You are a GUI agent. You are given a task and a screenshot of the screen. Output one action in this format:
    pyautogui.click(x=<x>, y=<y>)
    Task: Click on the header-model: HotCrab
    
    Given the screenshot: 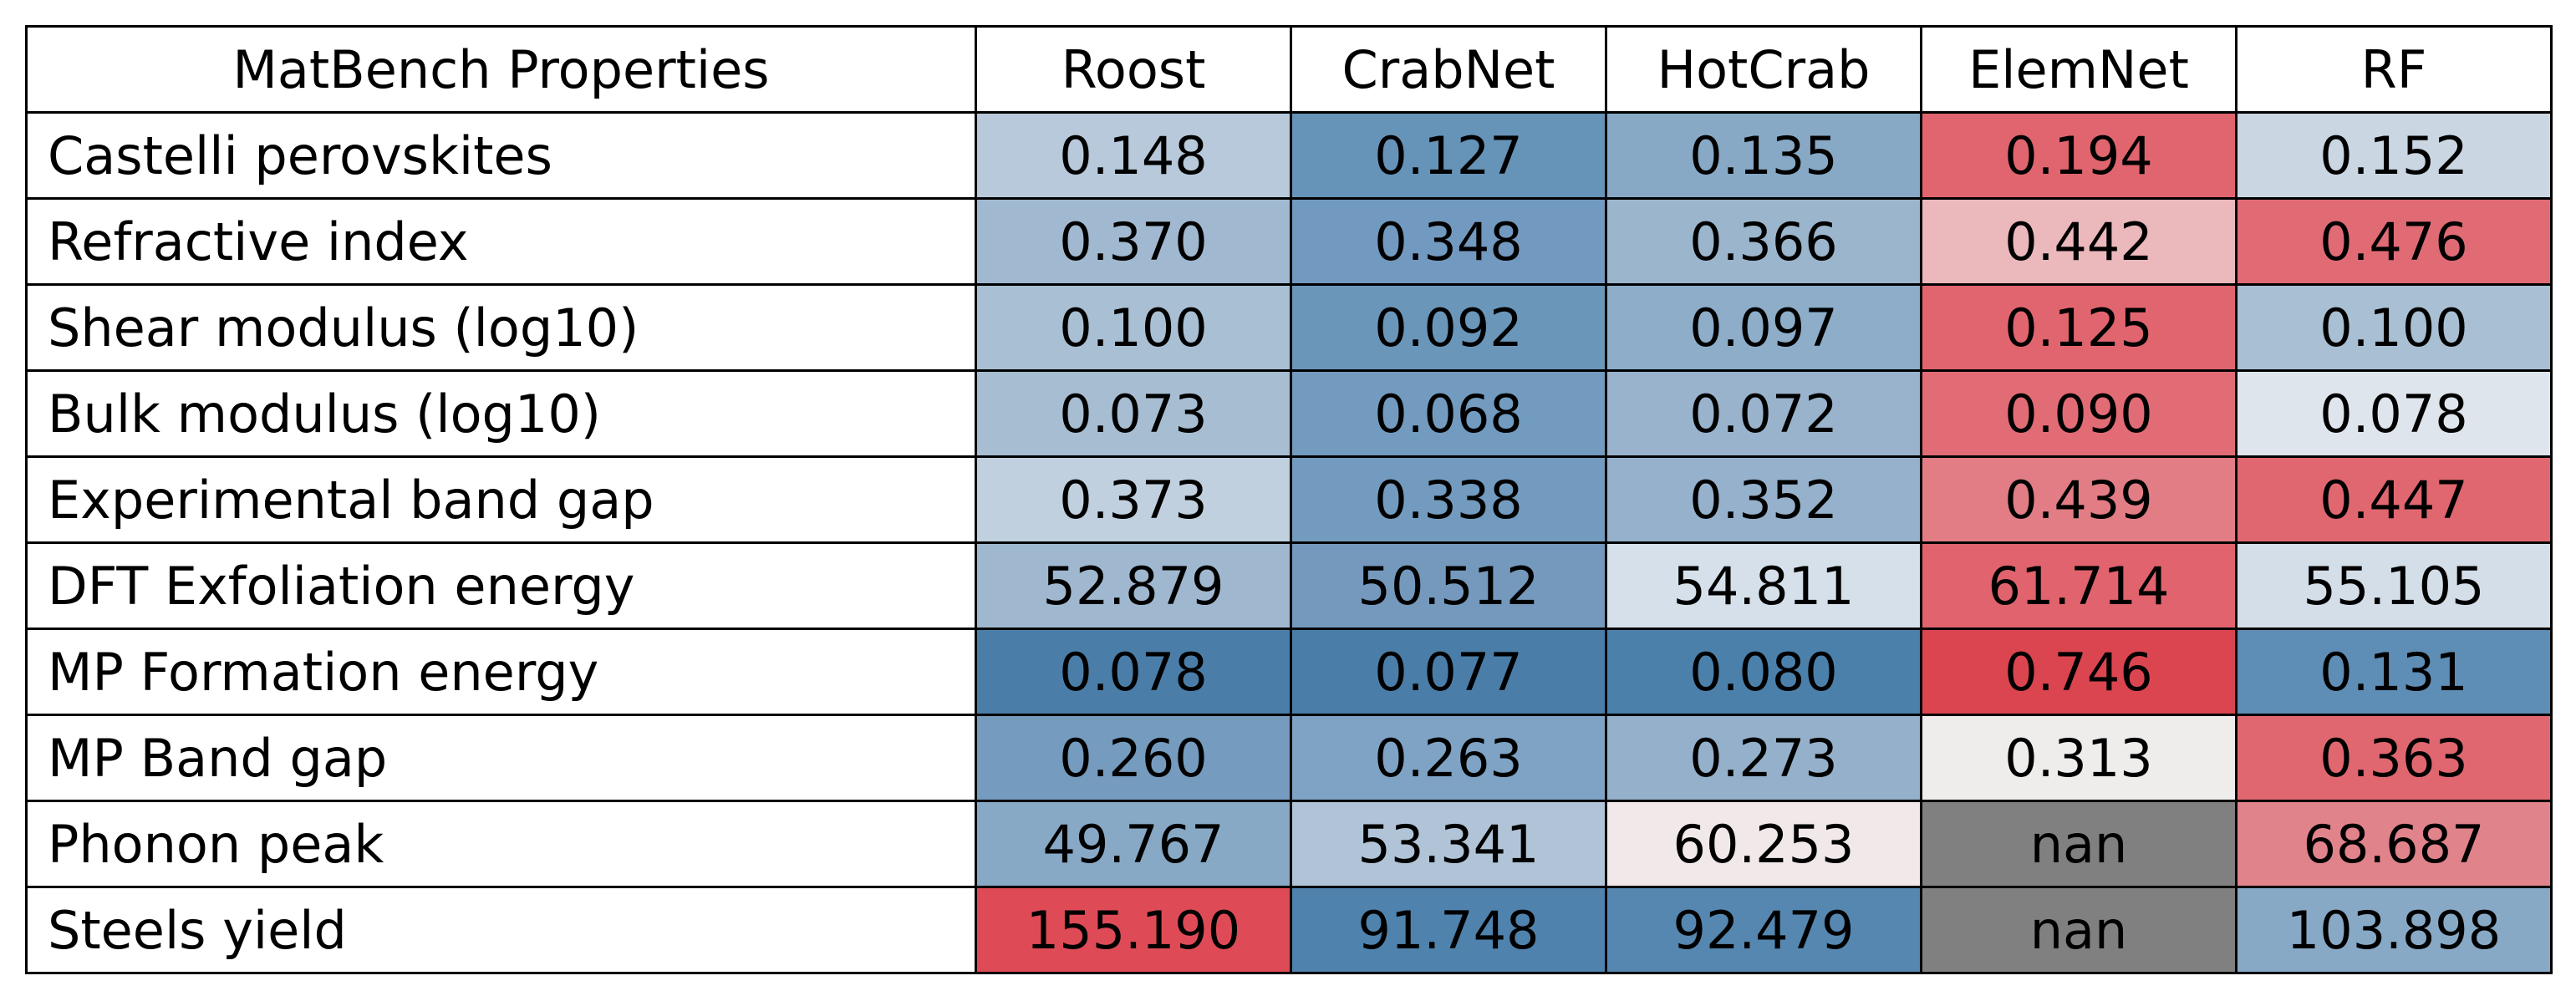 What is the action you would take?
    pyautogui.click(x=1763, y=69)
    